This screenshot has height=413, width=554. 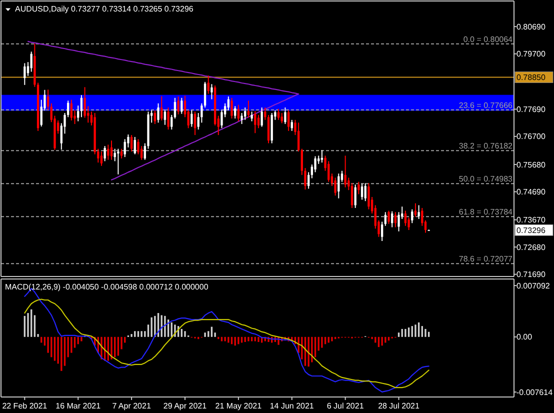 What do you see at coordinates (486, 179) in the screenshot?
I see `ref-line-label: 50.0 = 0.74983` at bounding box center [486, 179].